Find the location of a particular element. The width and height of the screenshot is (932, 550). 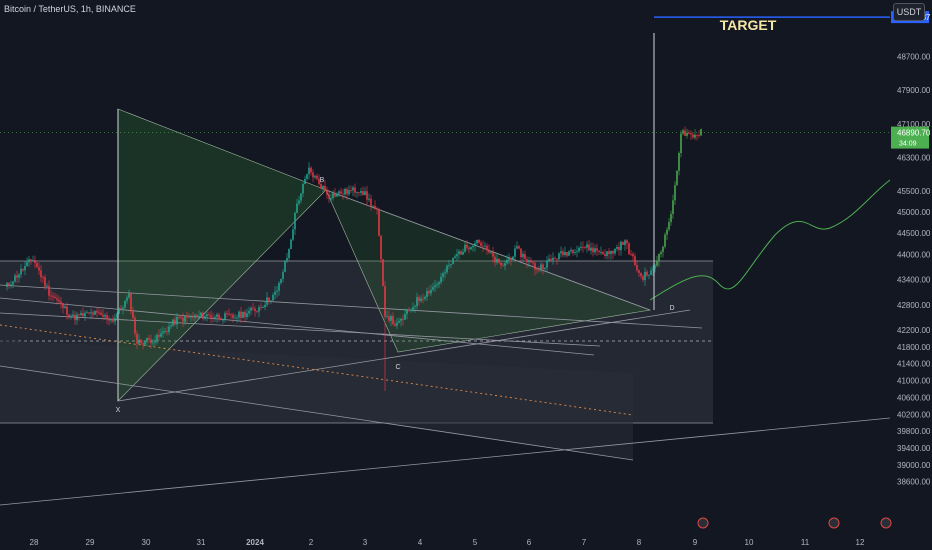

pattern-point-label: C is located at coordinates (397, 367).